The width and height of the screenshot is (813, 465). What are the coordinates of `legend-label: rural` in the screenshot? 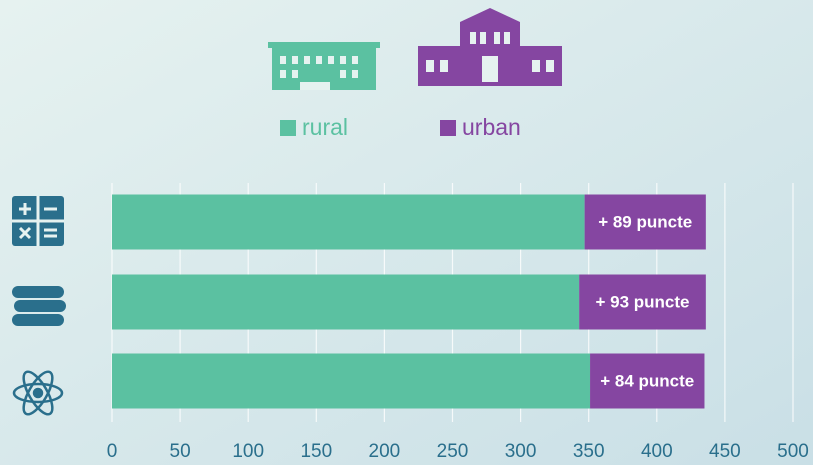 It's located at (325, 127).